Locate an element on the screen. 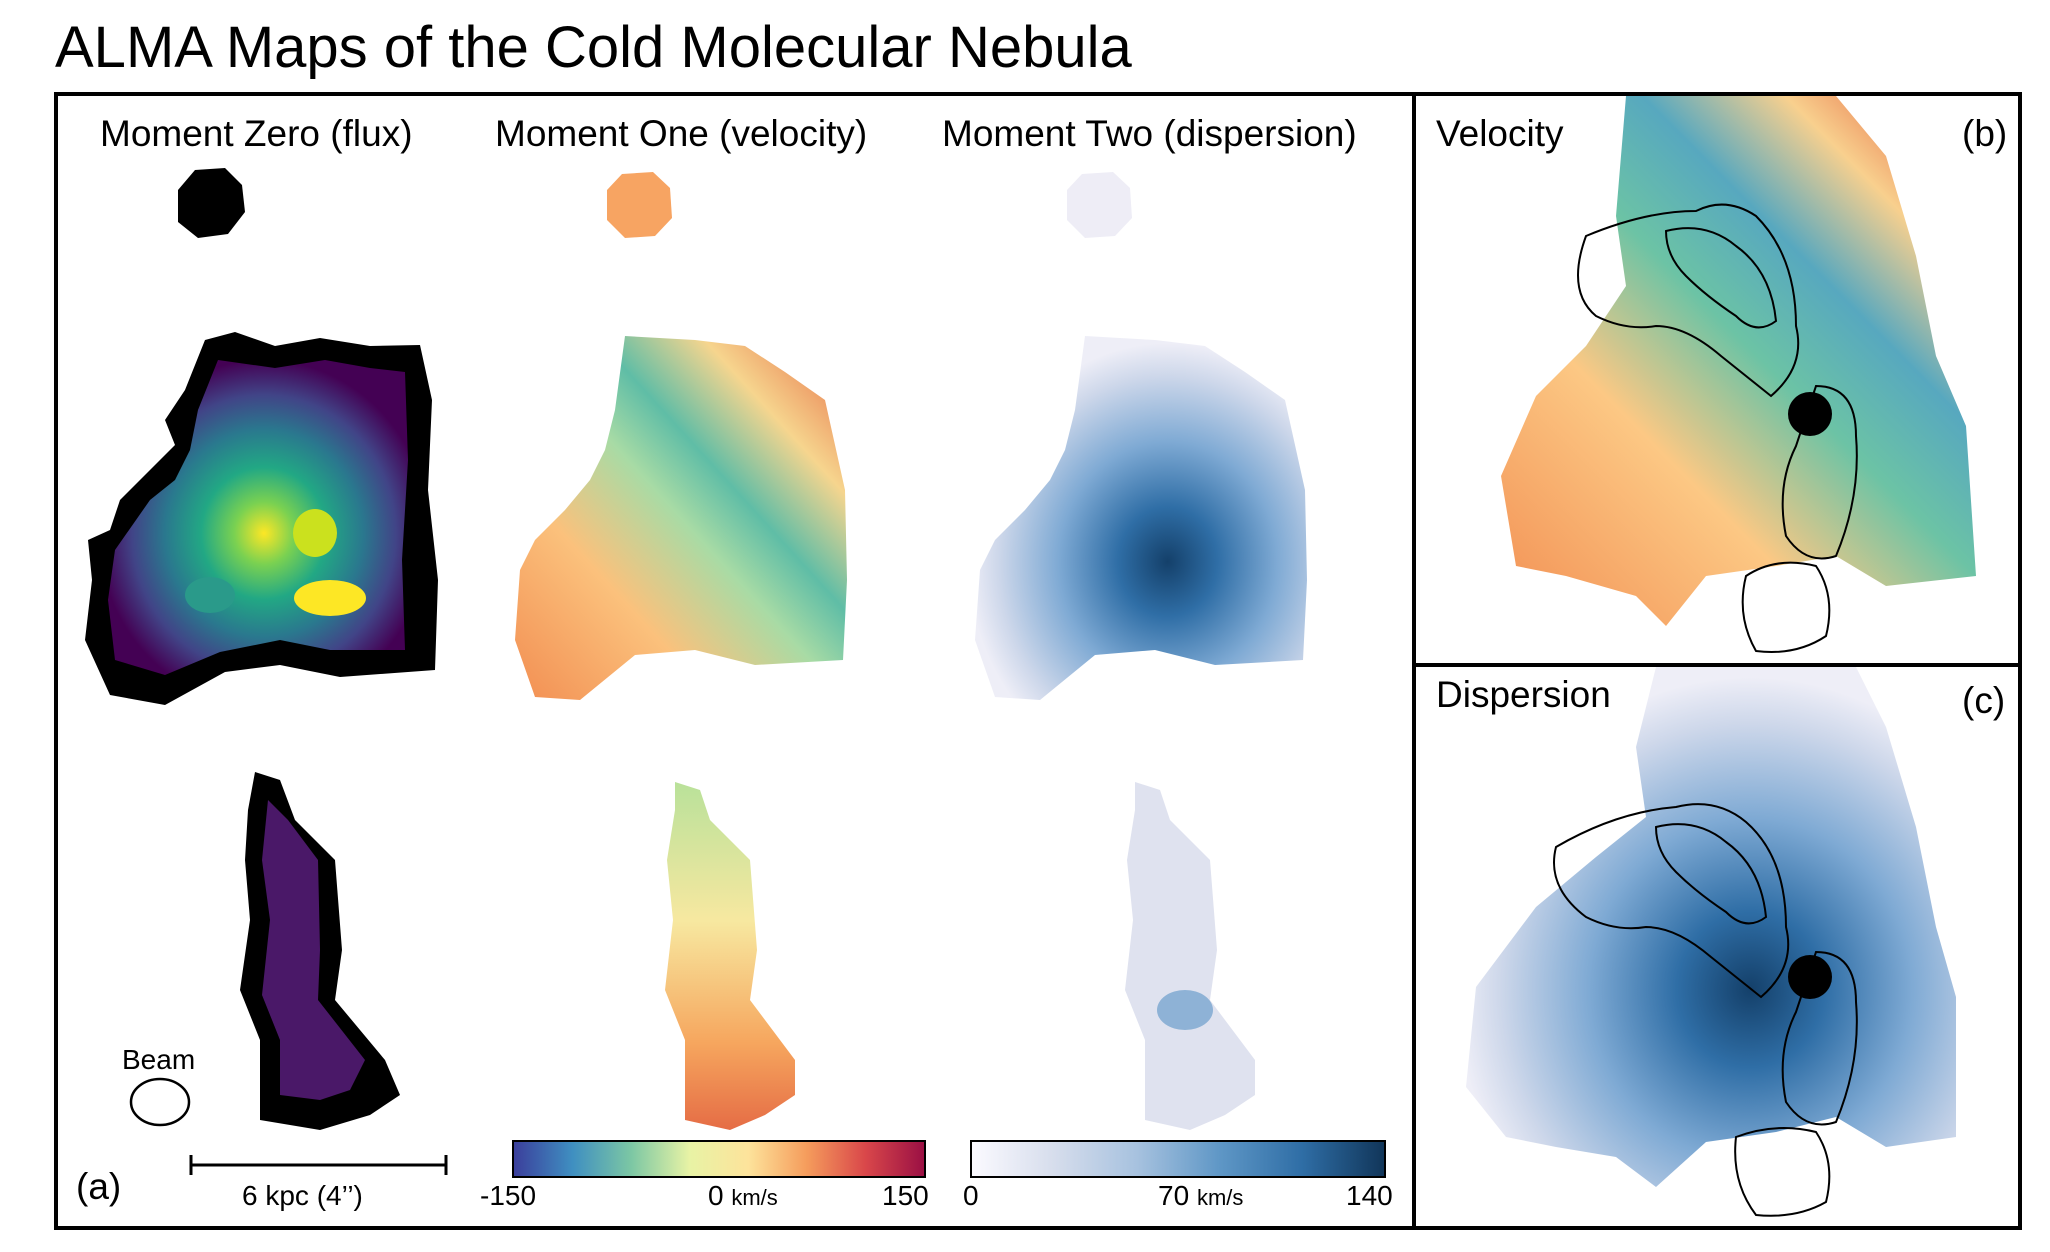 This screenshot has height=1252, width=2050. dispersion-unit: km/s is located at coordinates (1220, 1197).